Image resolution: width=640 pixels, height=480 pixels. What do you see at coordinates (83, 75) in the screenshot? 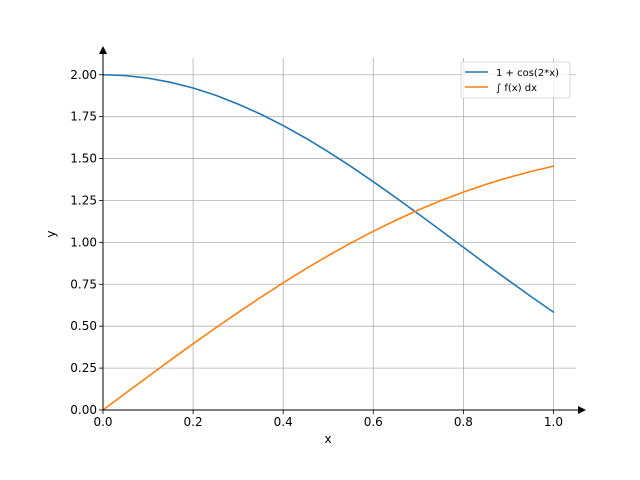
I see `y-tick-label: 2.00` at bounding box center [83, 75].